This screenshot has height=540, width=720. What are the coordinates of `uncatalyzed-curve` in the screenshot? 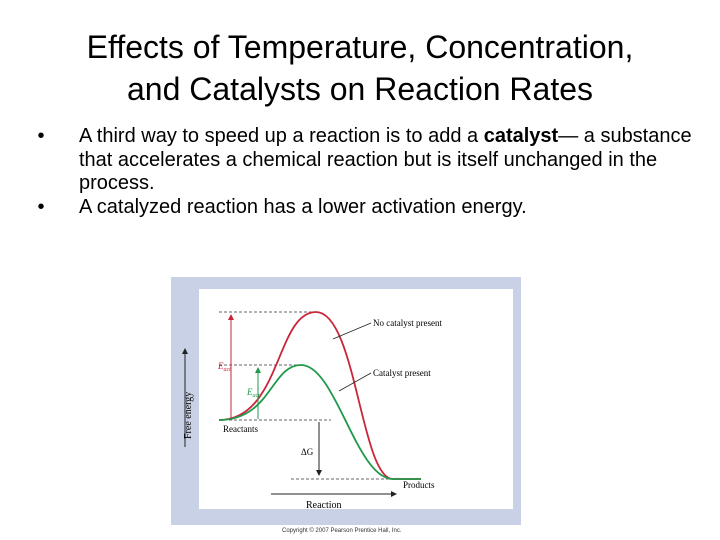 It's located at (319, 395).